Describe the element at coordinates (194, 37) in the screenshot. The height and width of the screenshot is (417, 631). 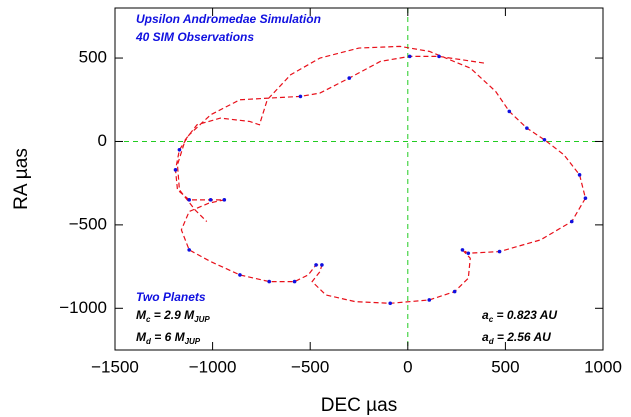
I see `title-line: 40 SIM Observations` at that location.